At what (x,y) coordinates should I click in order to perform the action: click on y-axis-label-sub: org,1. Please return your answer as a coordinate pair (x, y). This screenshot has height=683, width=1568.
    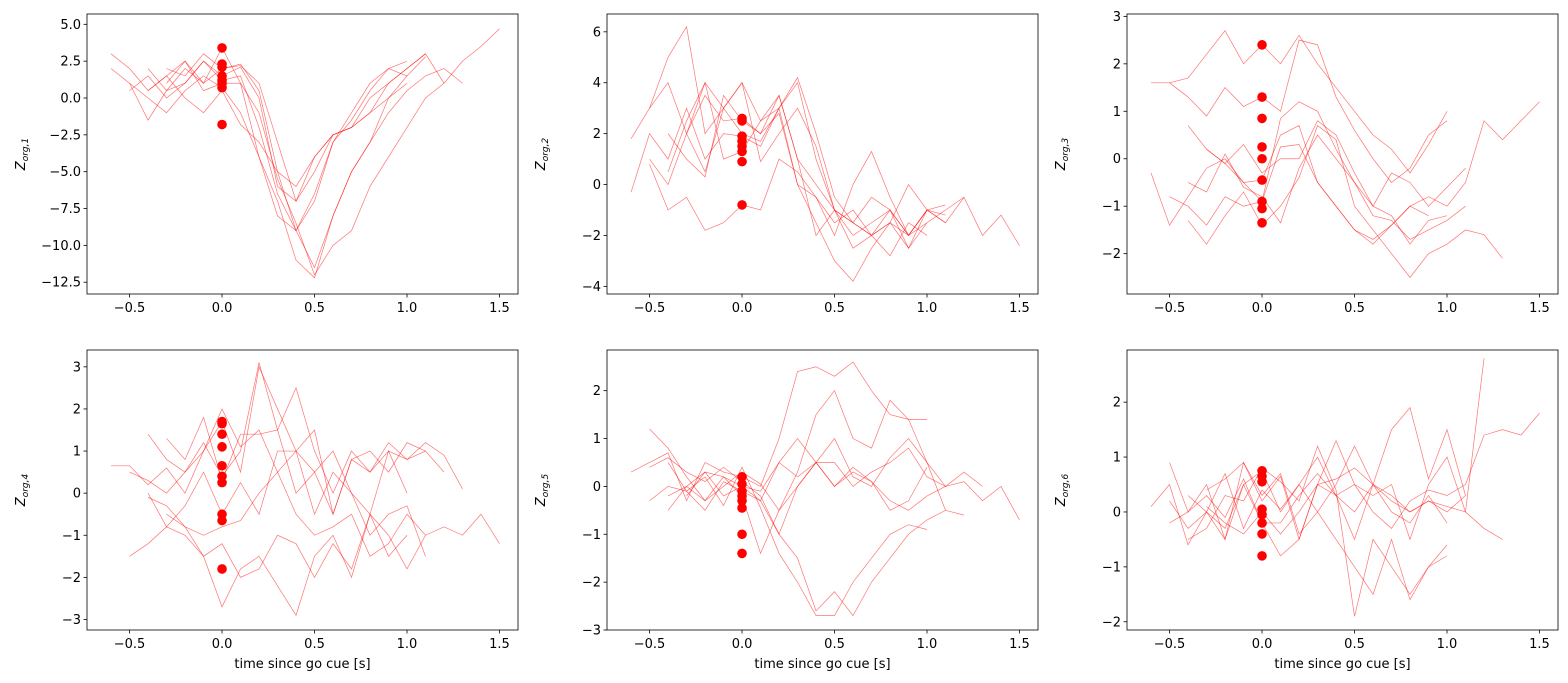
    Looking at the image, I should click on (26, 150).